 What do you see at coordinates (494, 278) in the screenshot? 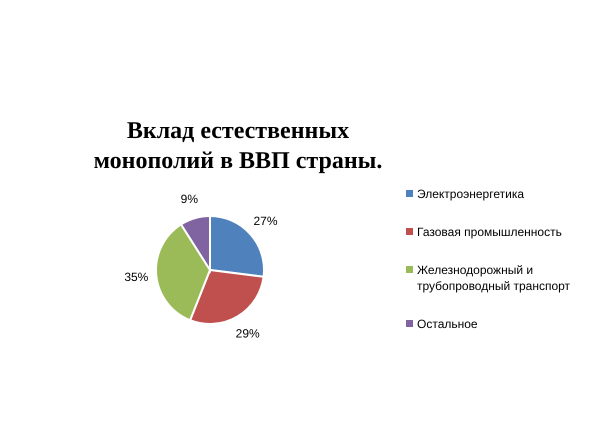
I see `legend-label: Железнодорожный и трубопроводный транспорт` at bounding box center [494, 278].